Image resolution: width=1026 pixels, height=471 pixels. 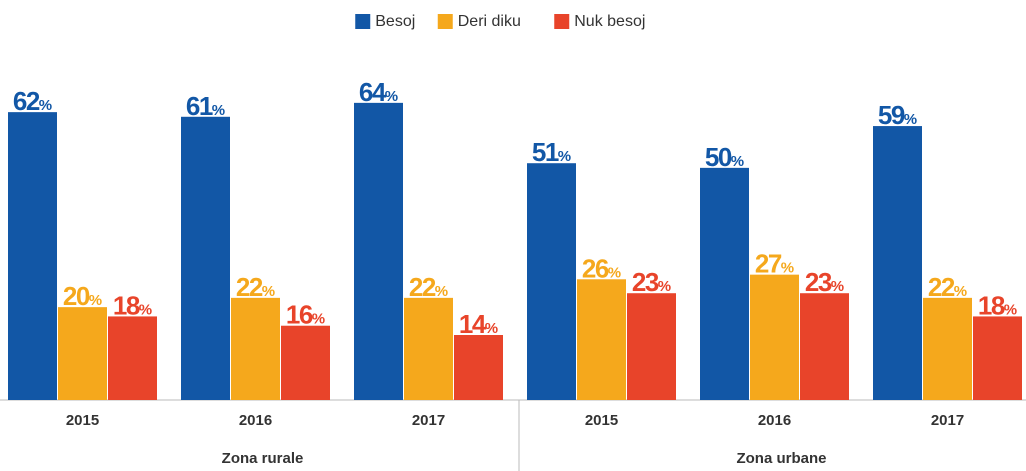 What do you see at coordinates (489, 21) in the screenshot?
I see `legend-label: Deri diku` at bounding box center [489, 21].